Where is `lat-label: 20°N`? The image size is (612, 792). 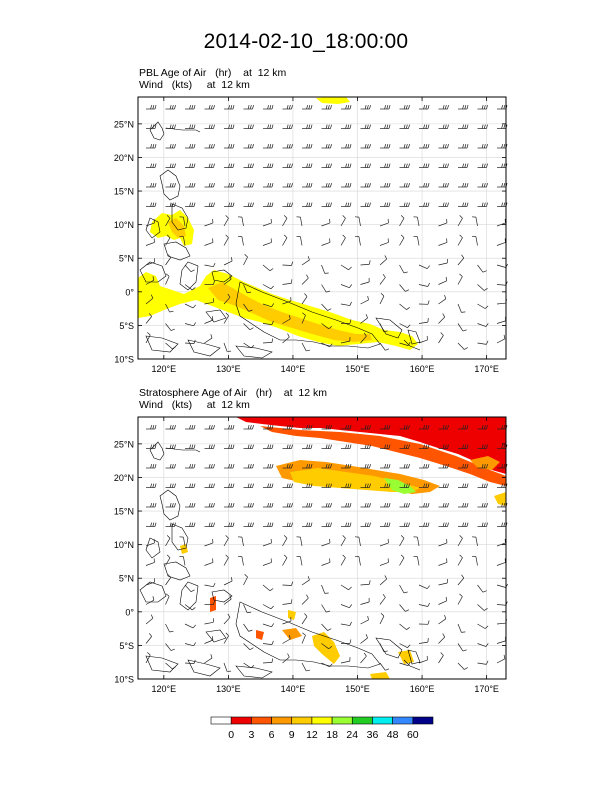
lat-label: 20°N is located at coordinates (124, 478).